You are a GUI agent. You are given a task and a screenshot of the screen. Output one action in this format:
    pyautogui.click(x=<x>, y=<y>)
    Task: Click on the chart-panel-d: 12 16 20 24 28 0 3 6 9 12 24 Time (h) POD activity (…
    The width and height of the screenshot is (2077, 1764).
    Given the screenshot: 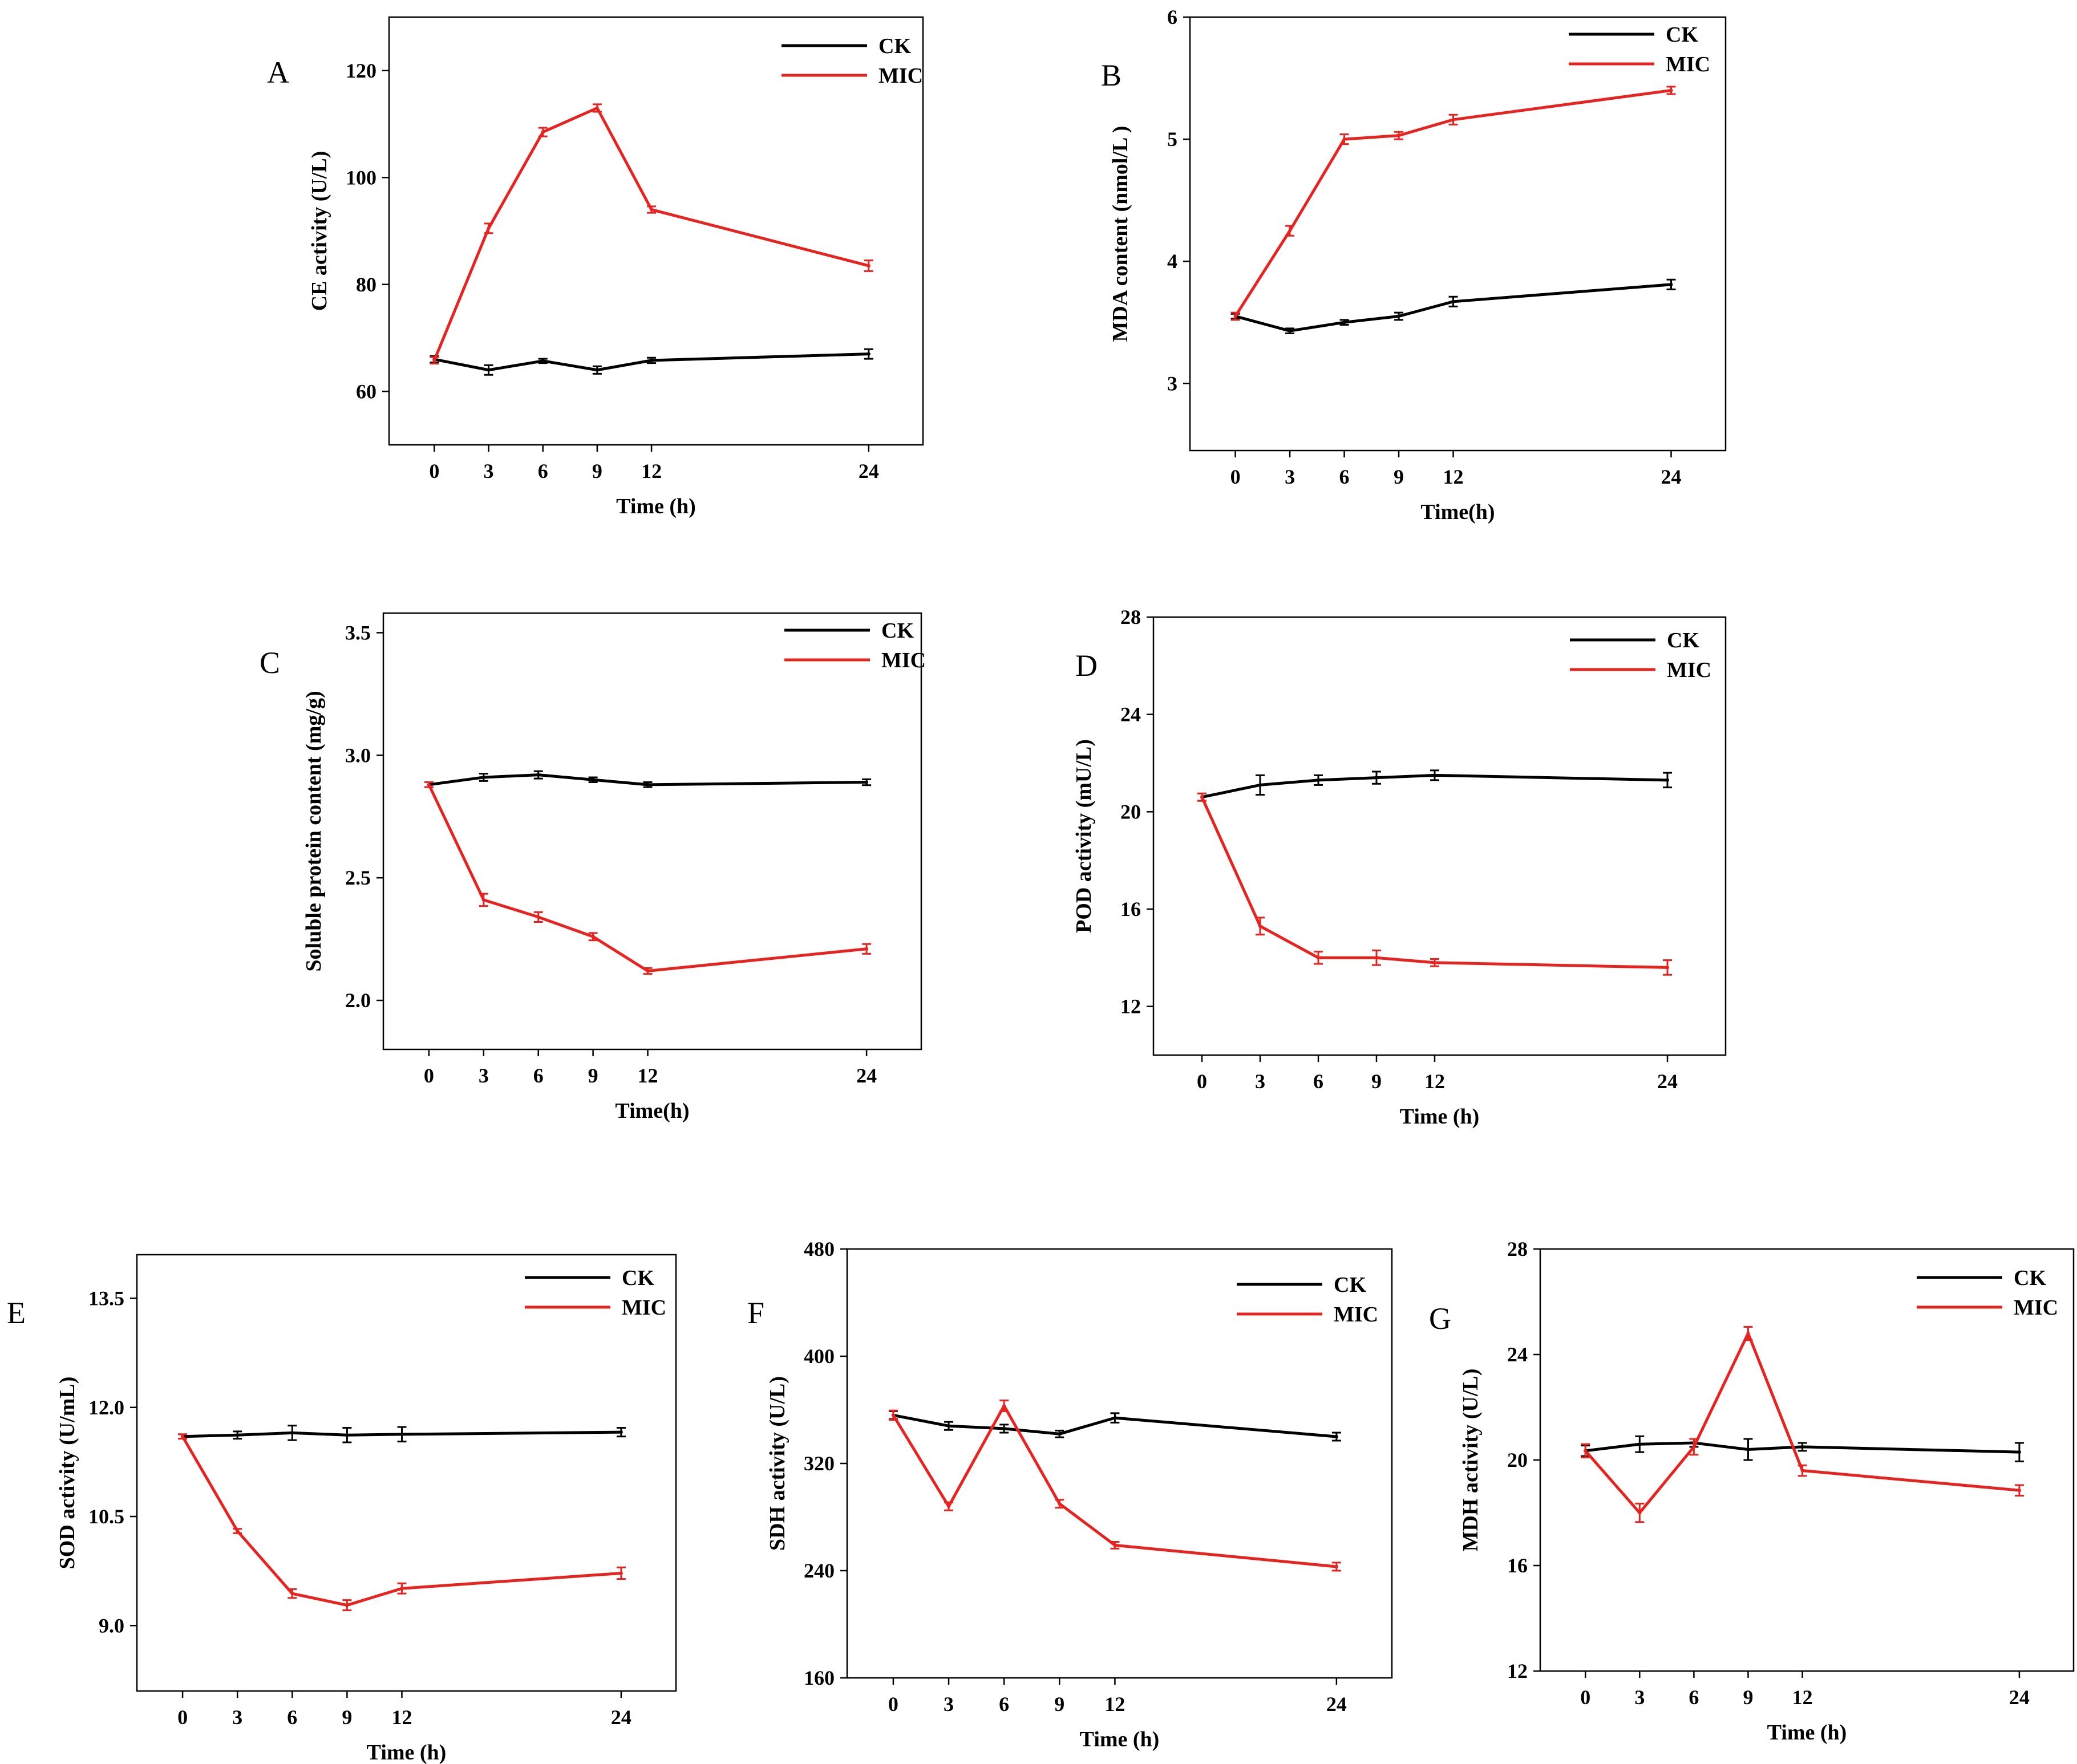 What is the action you would take?
    pyautogui.click(x=1399, y=867)
    